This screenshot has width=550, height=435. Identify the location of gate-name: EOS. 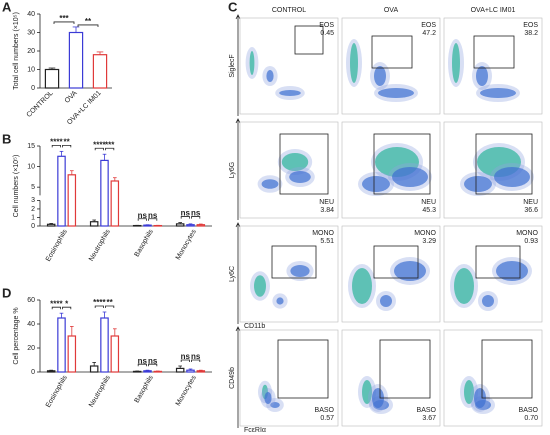
(428, 25).